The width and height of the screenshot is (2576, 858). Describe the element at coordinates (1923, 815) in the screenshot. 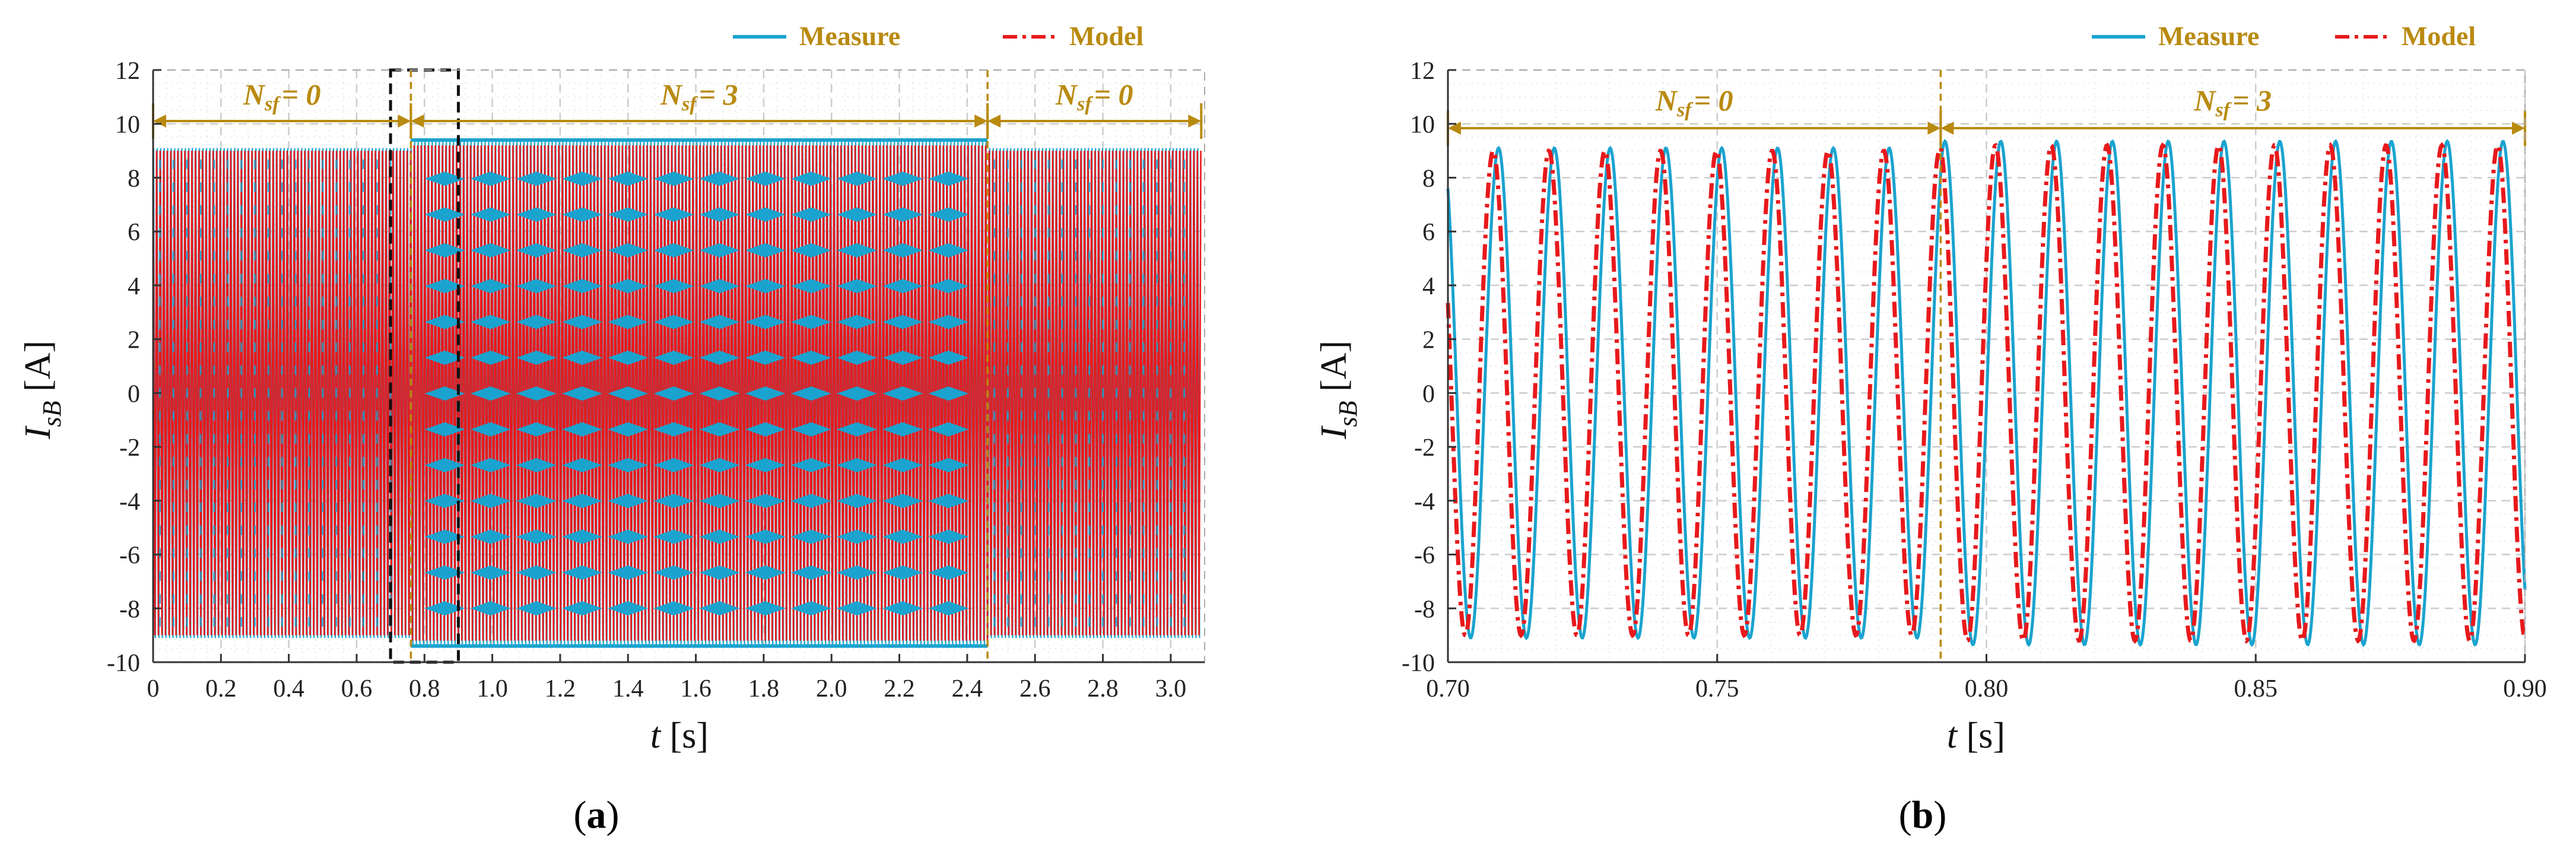

I see `panel-caption: (b)` at that location.